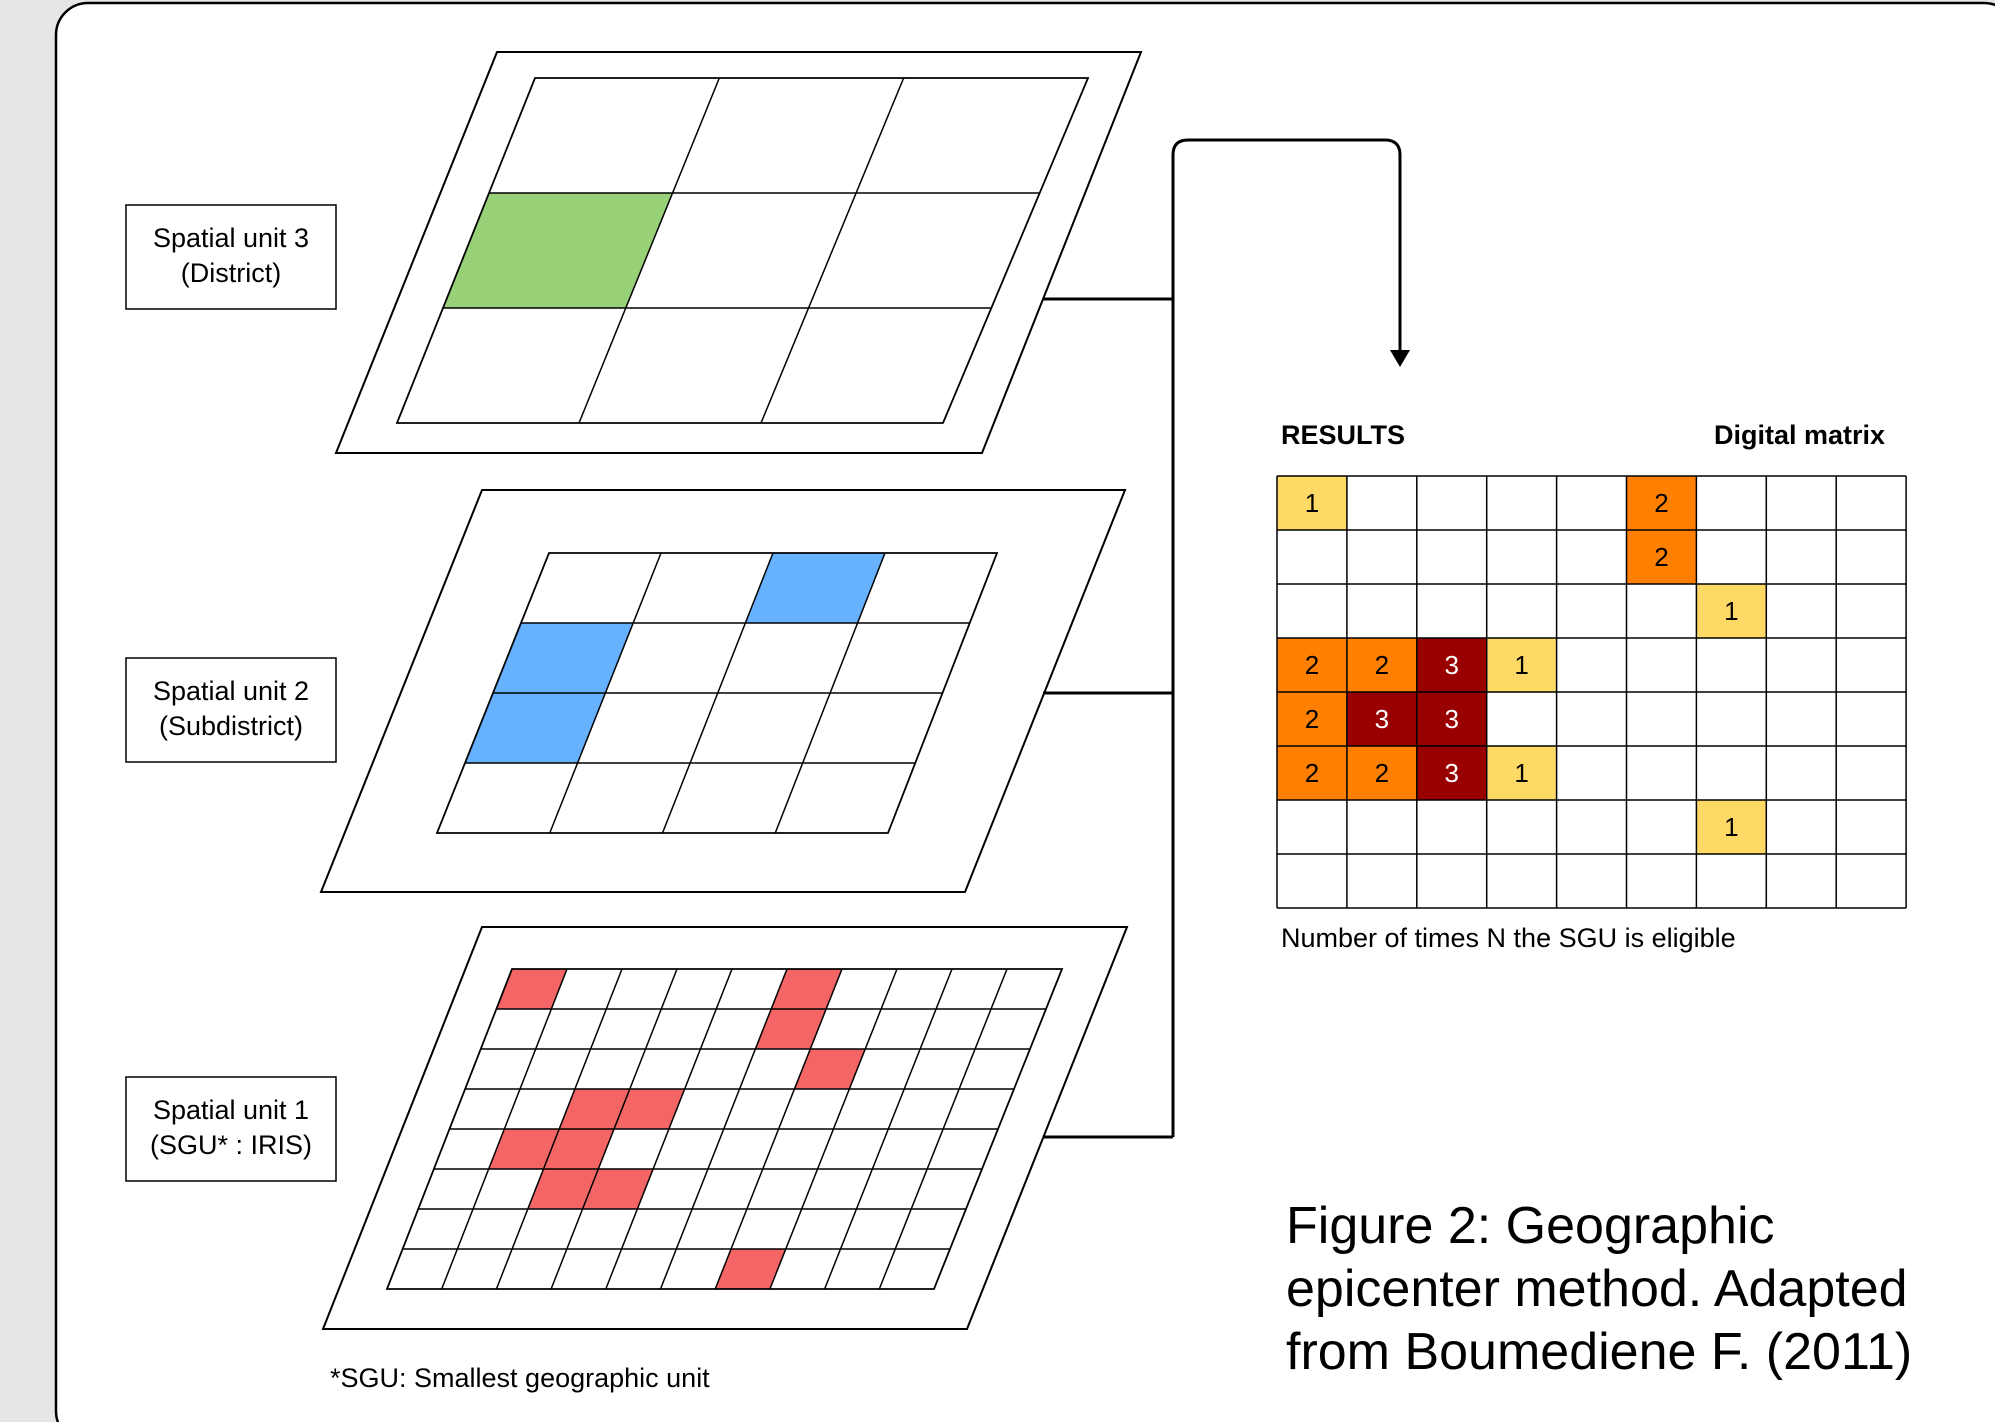 This screenshot has height=1422, width=1995. I want to click on spatial-unit-3-subtitle: (District), so click(231, 273).